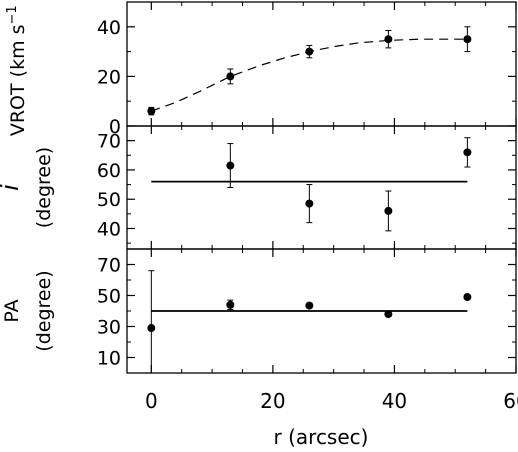 The width and height of the screenshot is (518, 452). What do you see at coordinates (272, 401) in the screenshot?
I see `x-tick-label: 20` at bounding box center [272, 401].